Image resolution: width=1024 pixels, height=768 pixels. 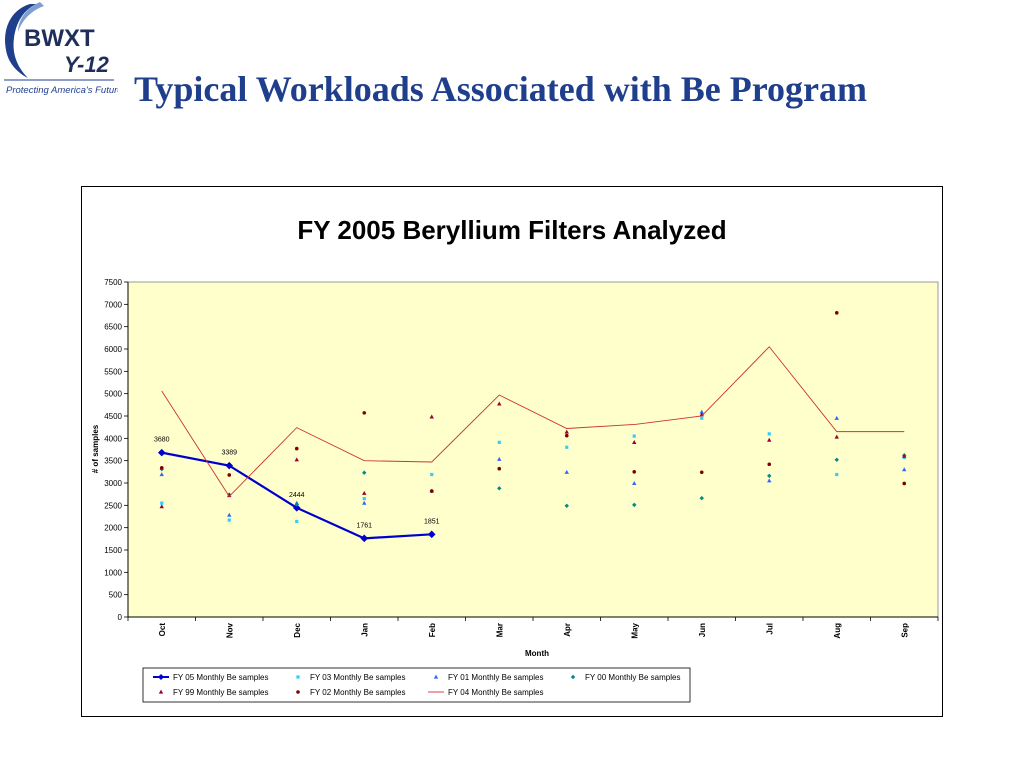 I want to click on x-tick-label: Oct, so click(x=162, y=630).